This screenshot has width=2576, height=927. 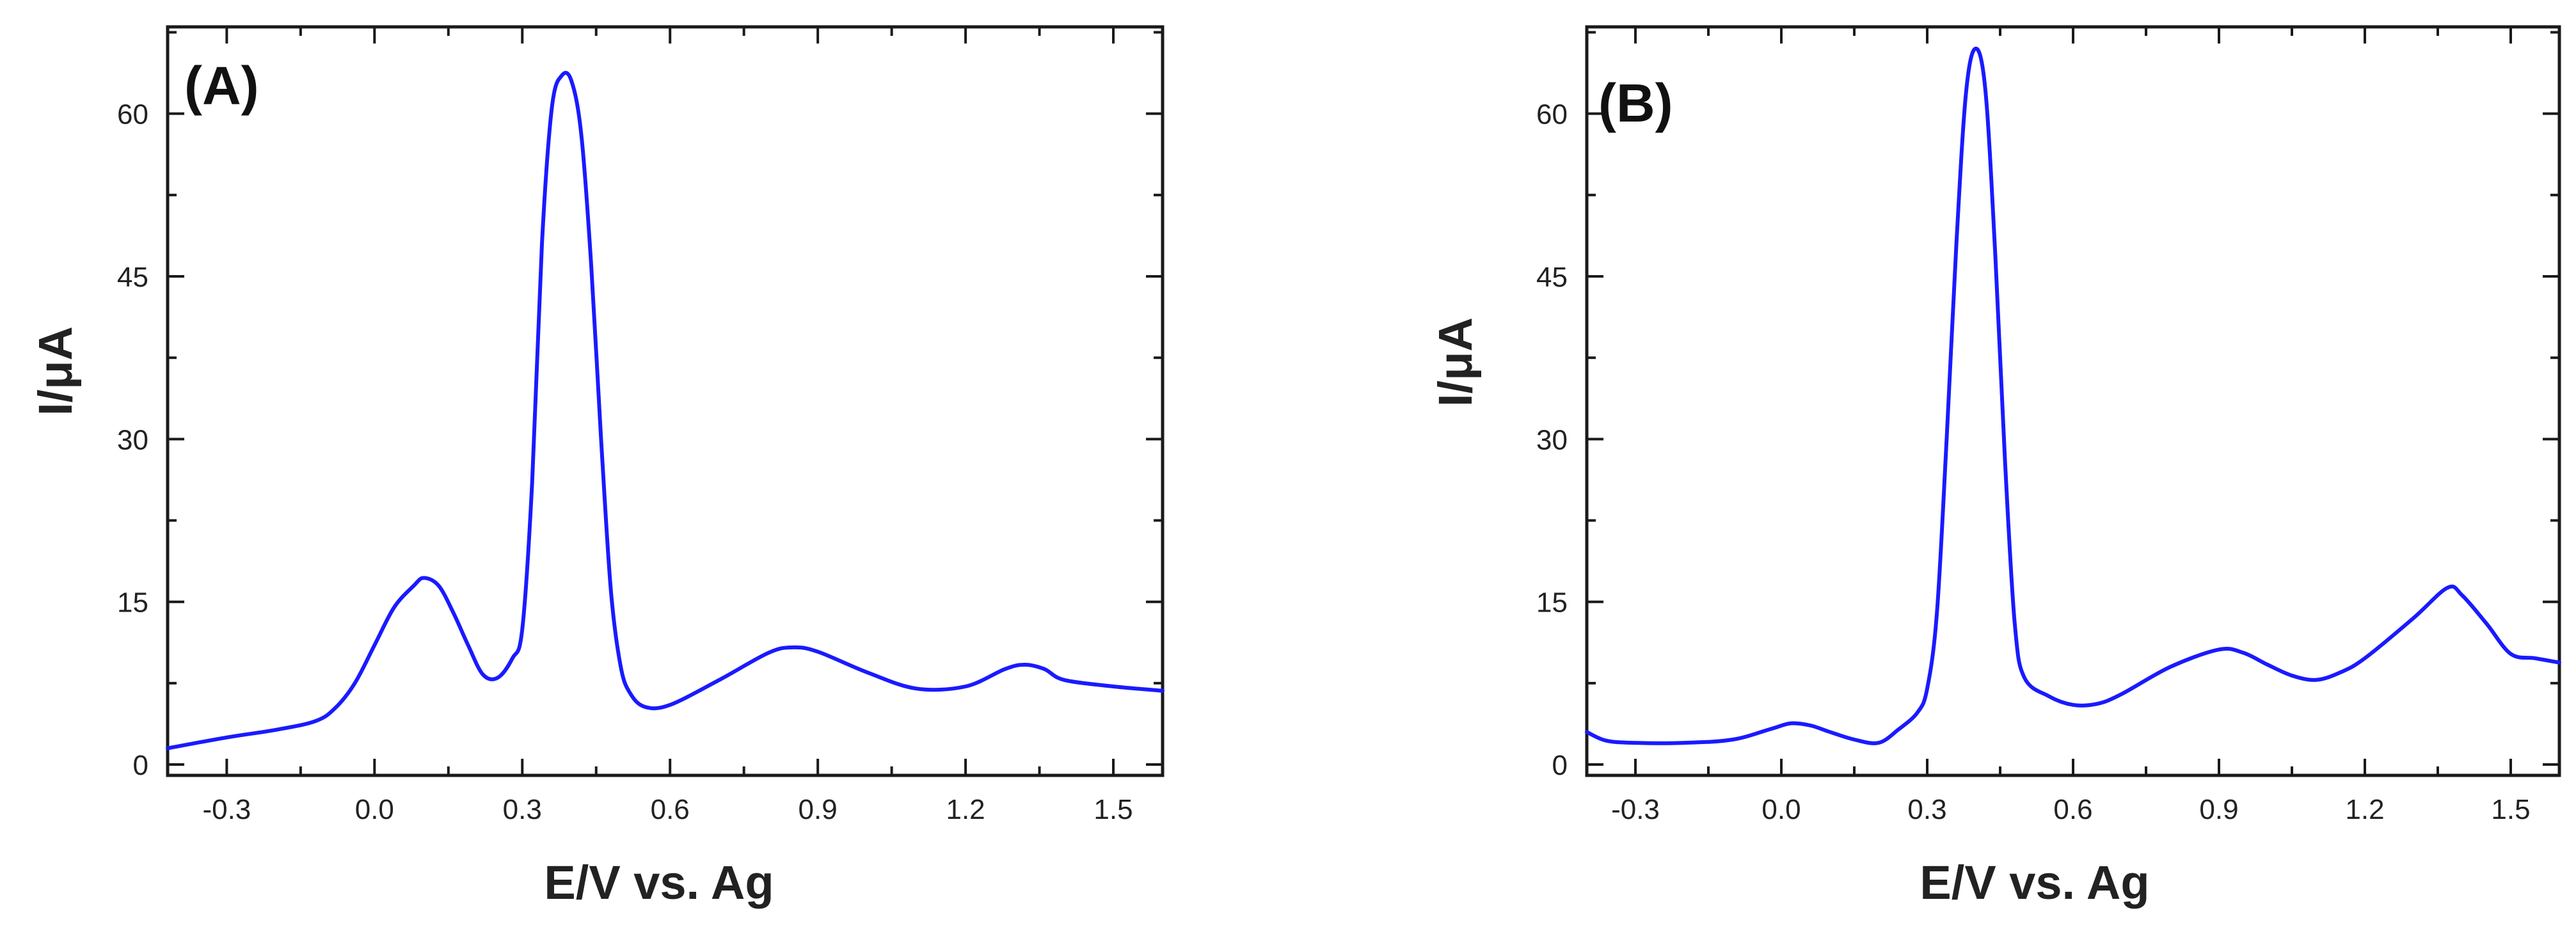 What do you see at coordinates (1552, 115) in the screenshot?
I see `y-tick-label-b: 60` at bounding box center [1552, 115].